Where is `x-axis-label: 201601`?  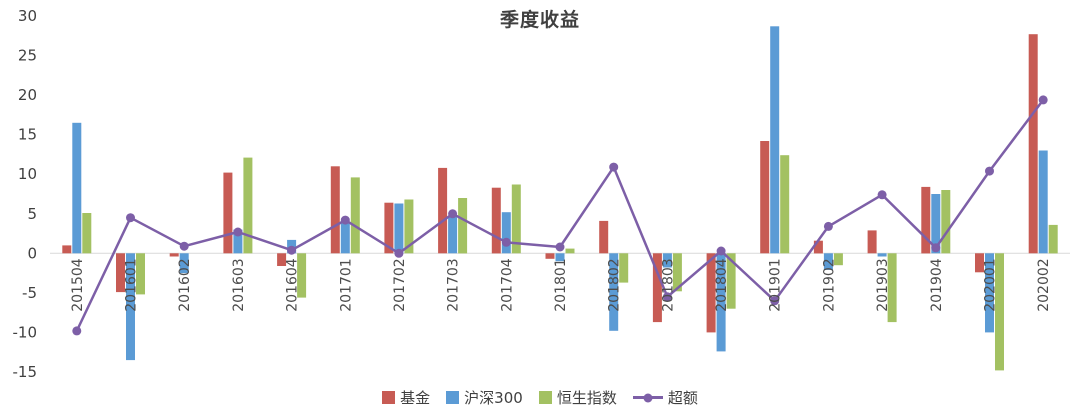
x-axis-label: 201601 is located at coordinates (132, 284).